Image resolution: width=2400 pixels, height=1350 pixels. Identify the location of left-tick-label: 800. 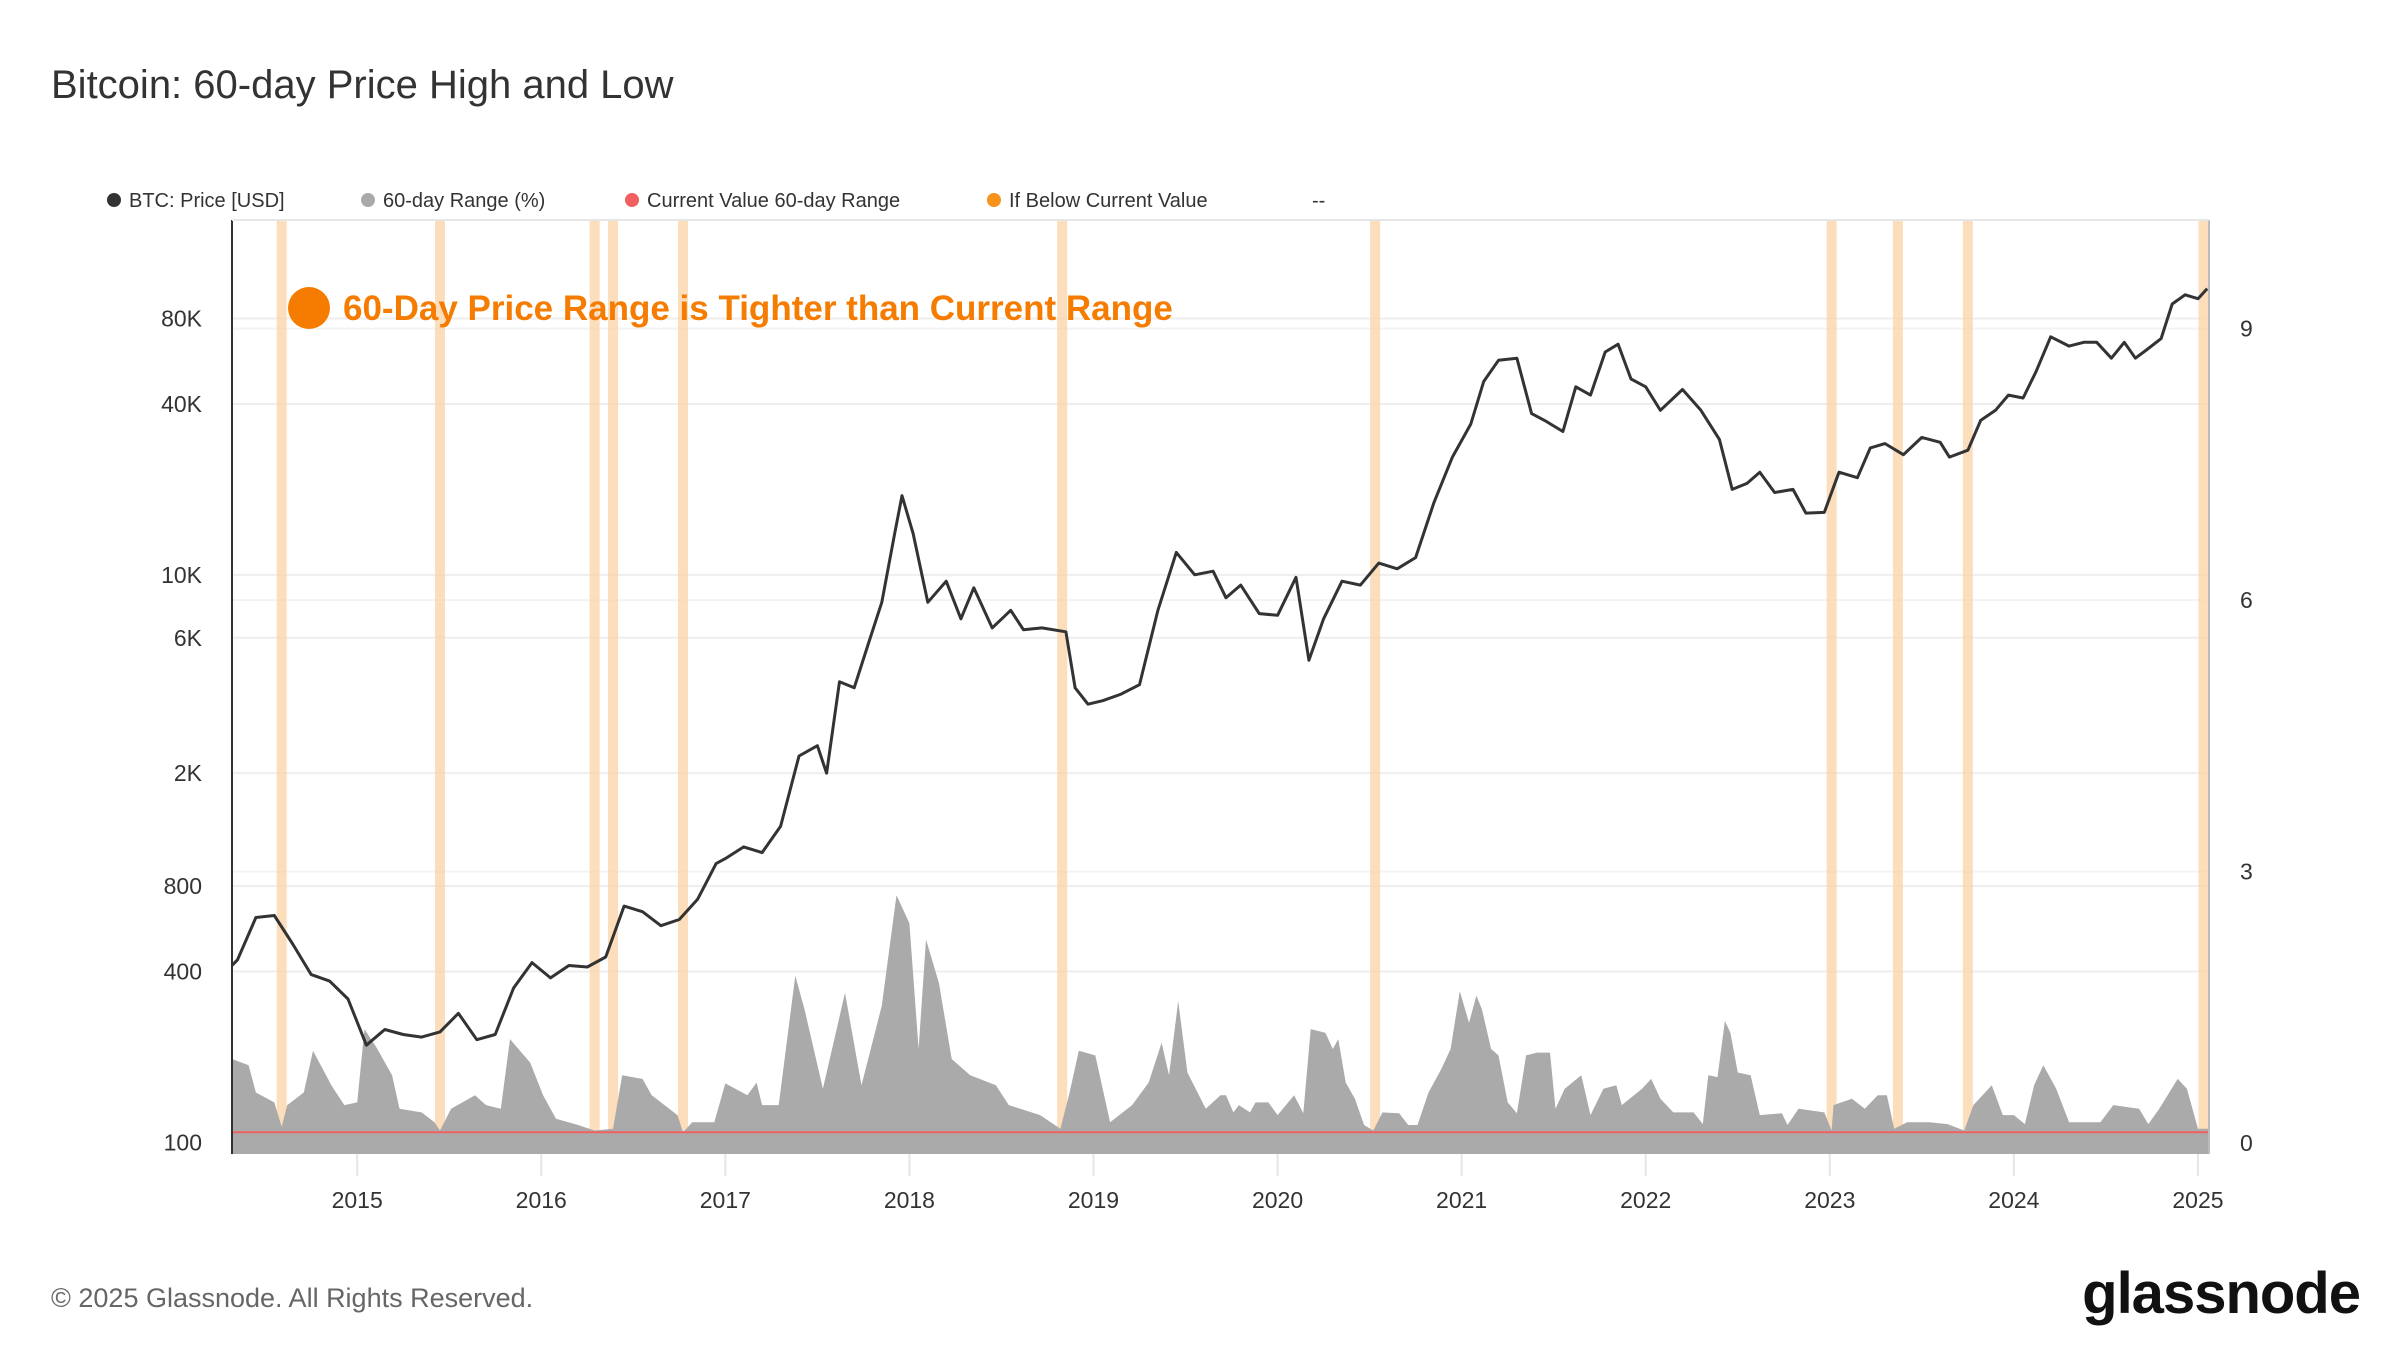
(183, 886).